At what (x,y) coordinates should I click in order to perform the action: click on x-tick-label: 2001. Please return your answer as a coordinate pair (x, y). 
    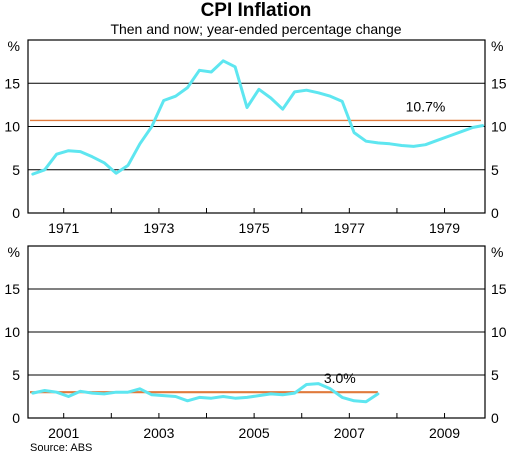
    Looking at the image, I should click on (63, 433).